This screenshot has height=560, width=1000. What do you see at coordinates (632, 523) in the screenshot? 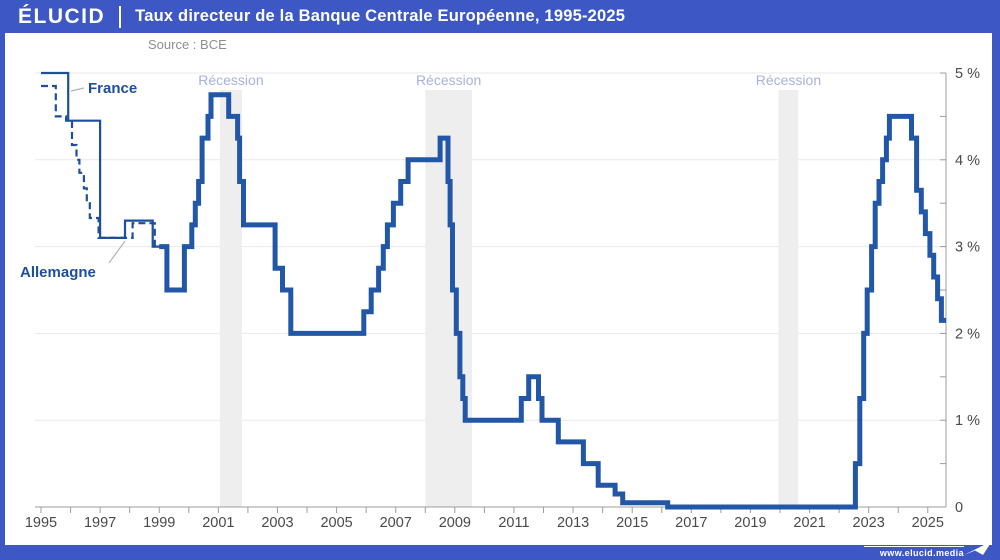
I see `x-axis-tick-label: 2015` at bounding box center [632, 523].